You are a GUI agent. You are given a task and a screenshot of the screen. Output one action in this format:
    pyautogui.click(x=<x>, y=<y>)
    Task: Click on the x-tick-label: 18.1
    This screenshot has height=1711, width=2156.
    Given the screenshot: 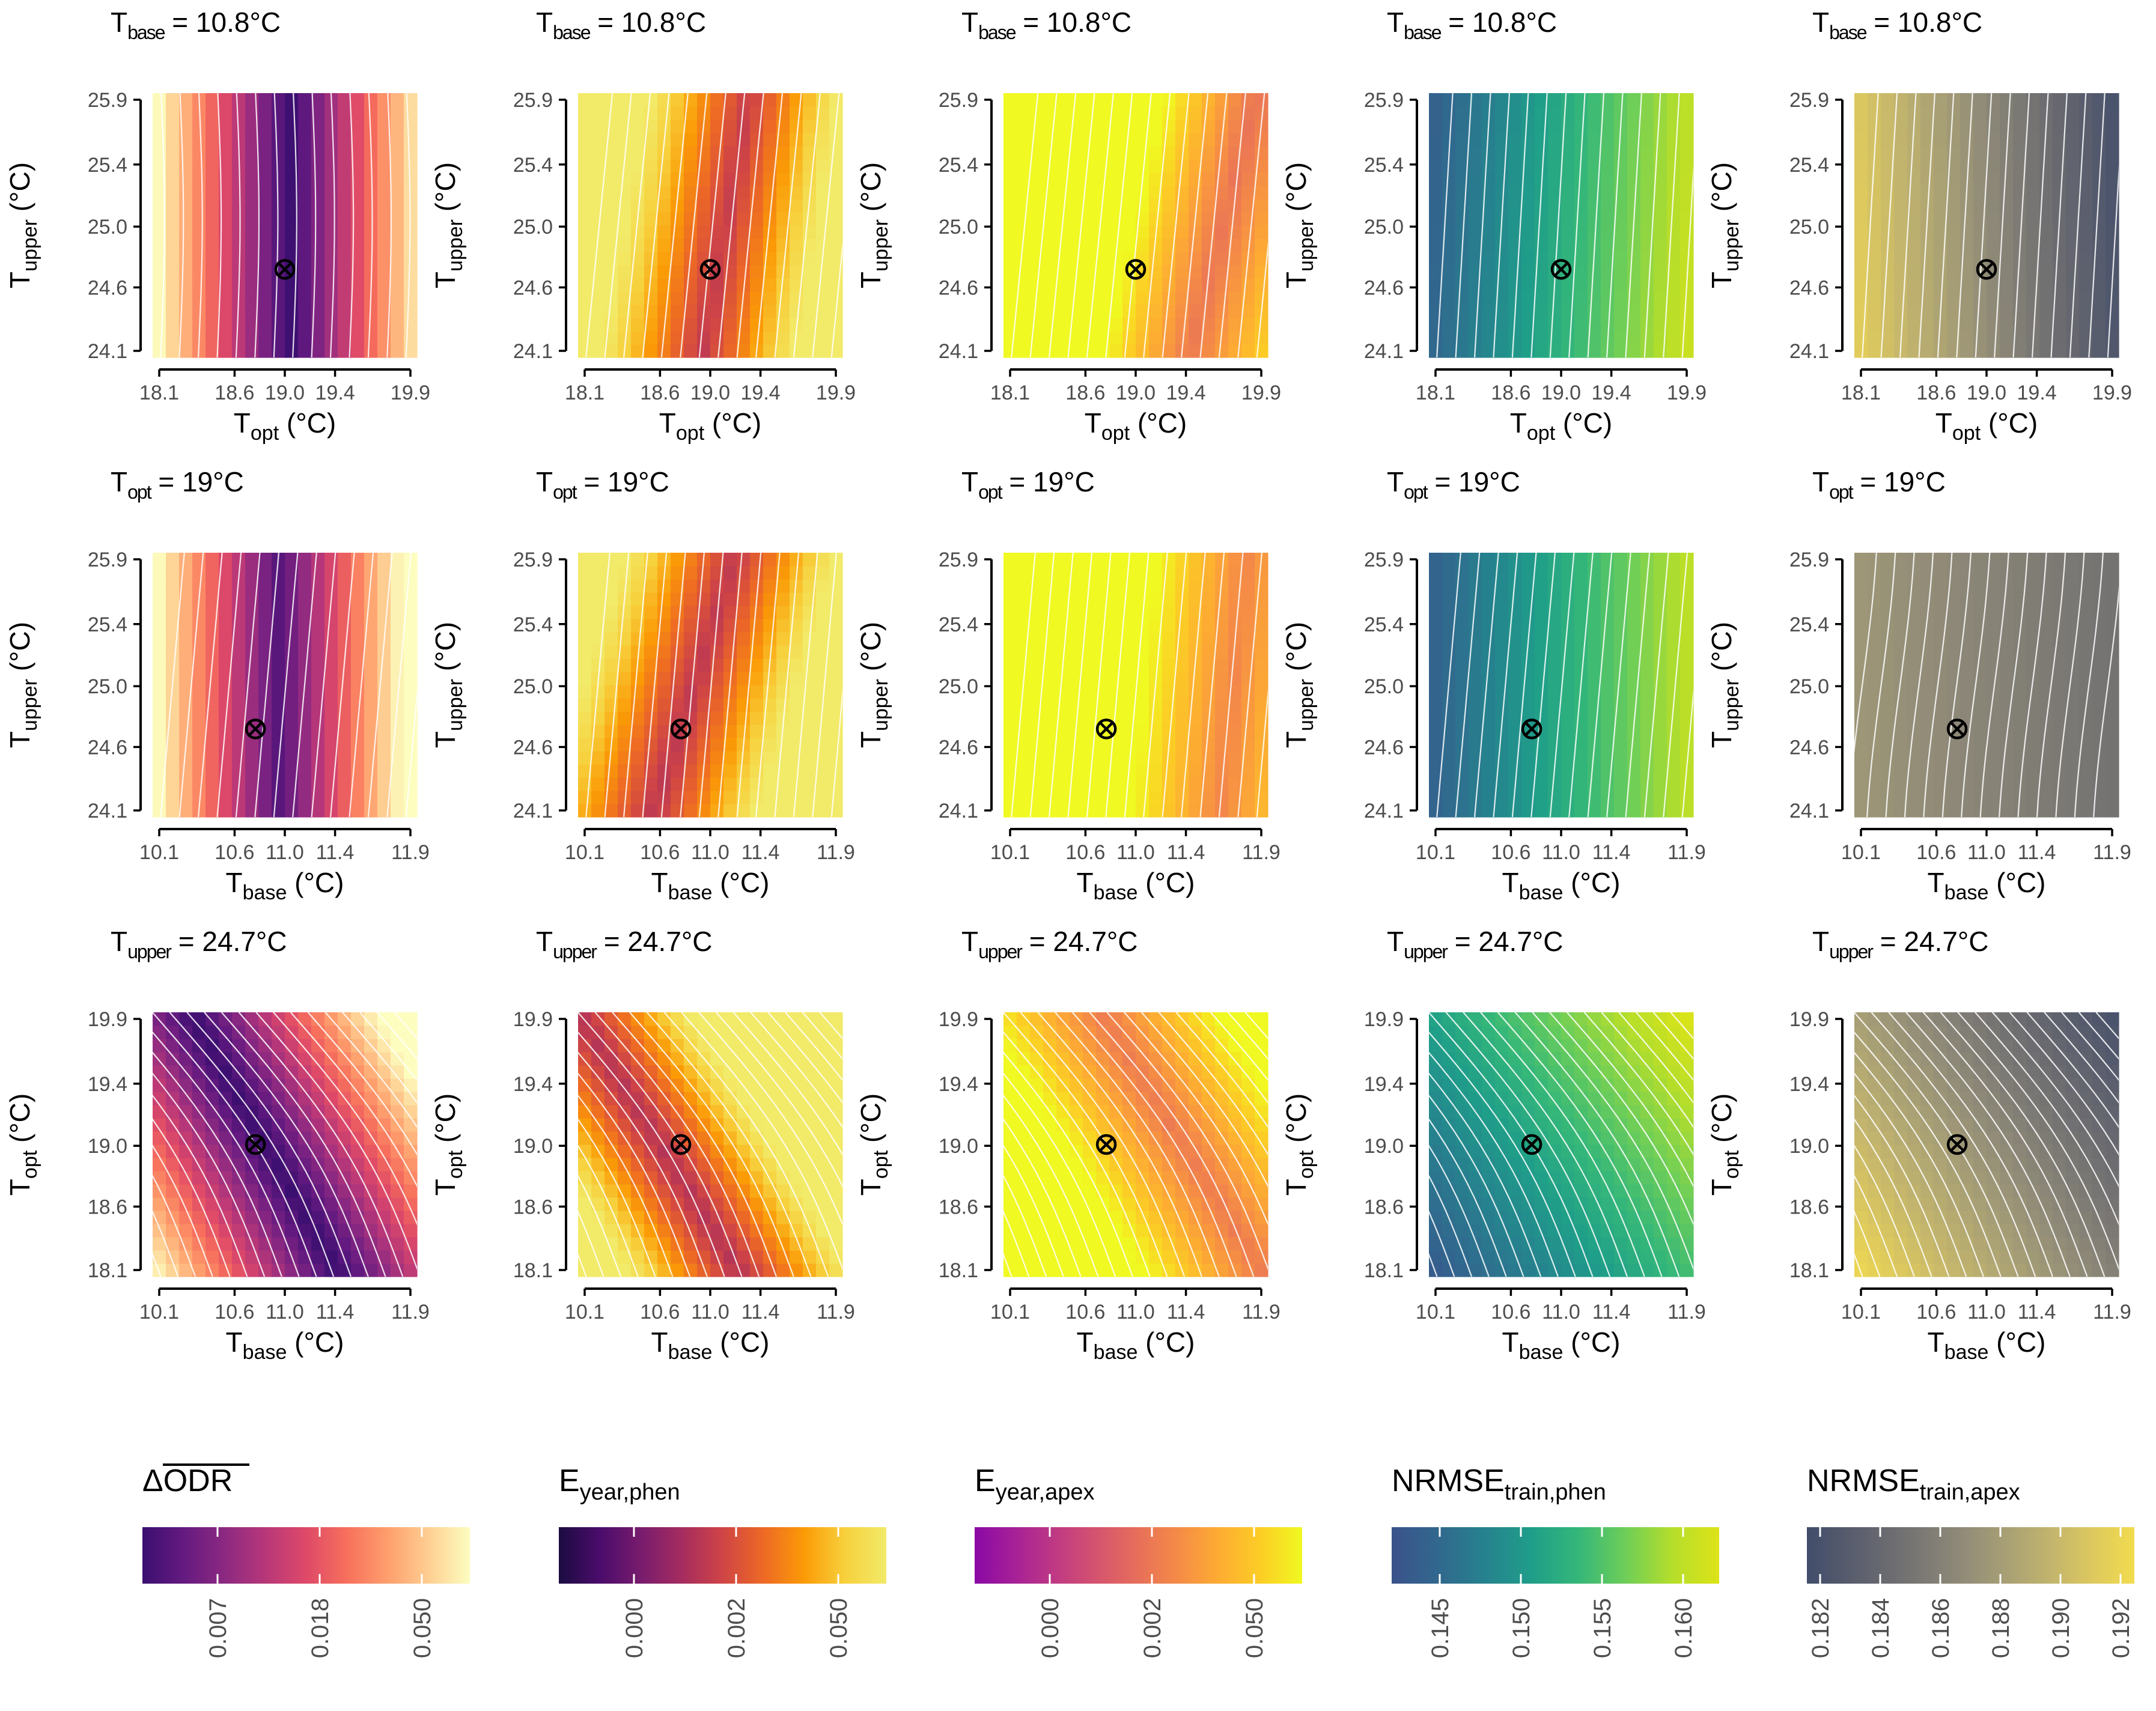 What is the action you would take?
    pyautogui.click(x=1435, y=393)
    